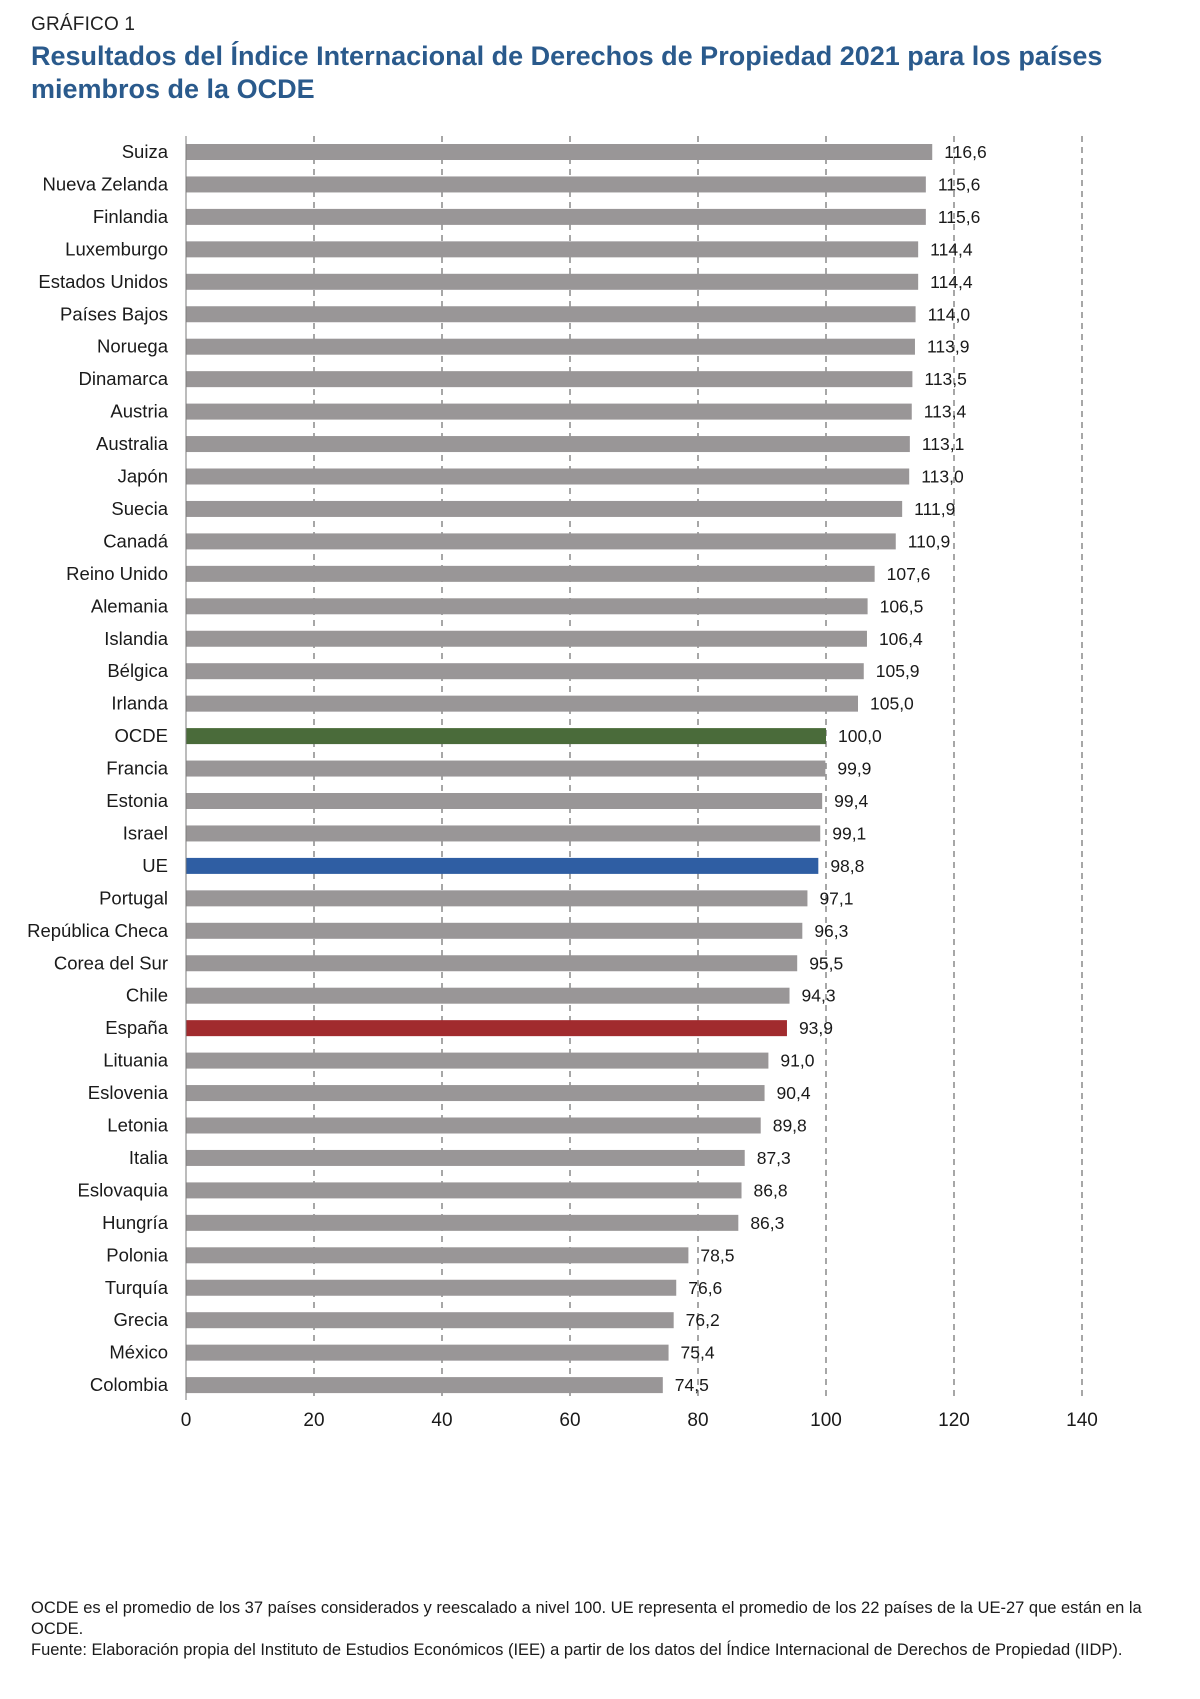 The width and height of the screenshot is (1200, 1699). Describe the element at coordinates (137, 670) in the screenshot. I see `category-label: Bélgica` at that location.